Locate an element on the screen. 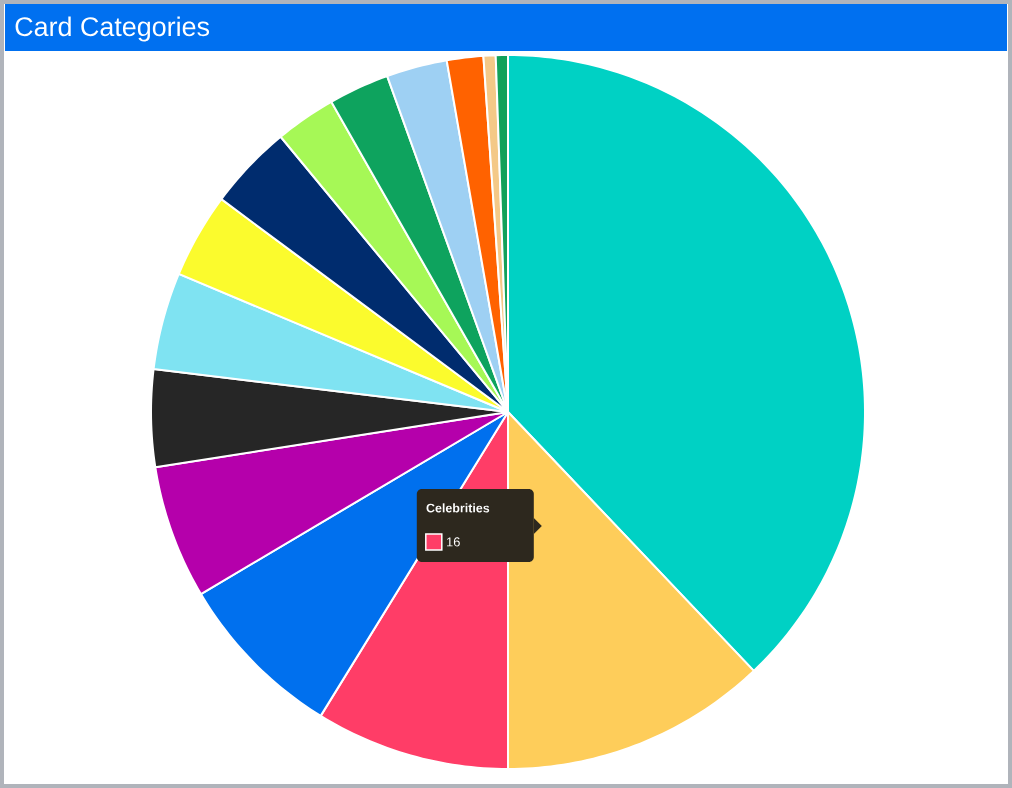  slice-label: Celebrities is located at coordinates (458, 508).